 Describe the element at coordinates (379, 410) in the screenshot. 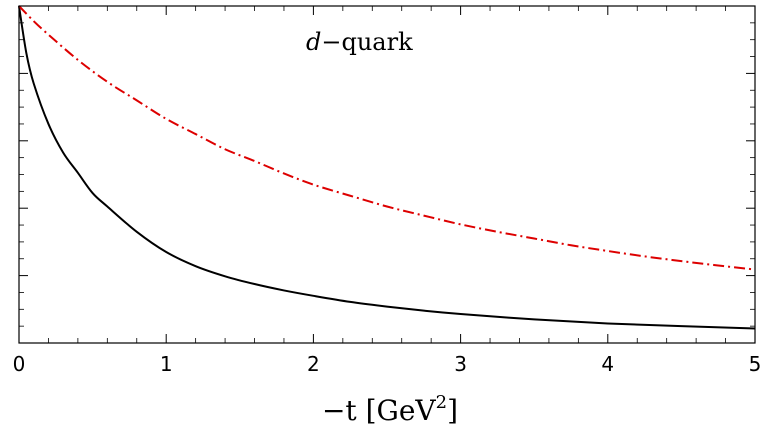

I see `x-axis-title-prefix: −t [GeV` at that location.